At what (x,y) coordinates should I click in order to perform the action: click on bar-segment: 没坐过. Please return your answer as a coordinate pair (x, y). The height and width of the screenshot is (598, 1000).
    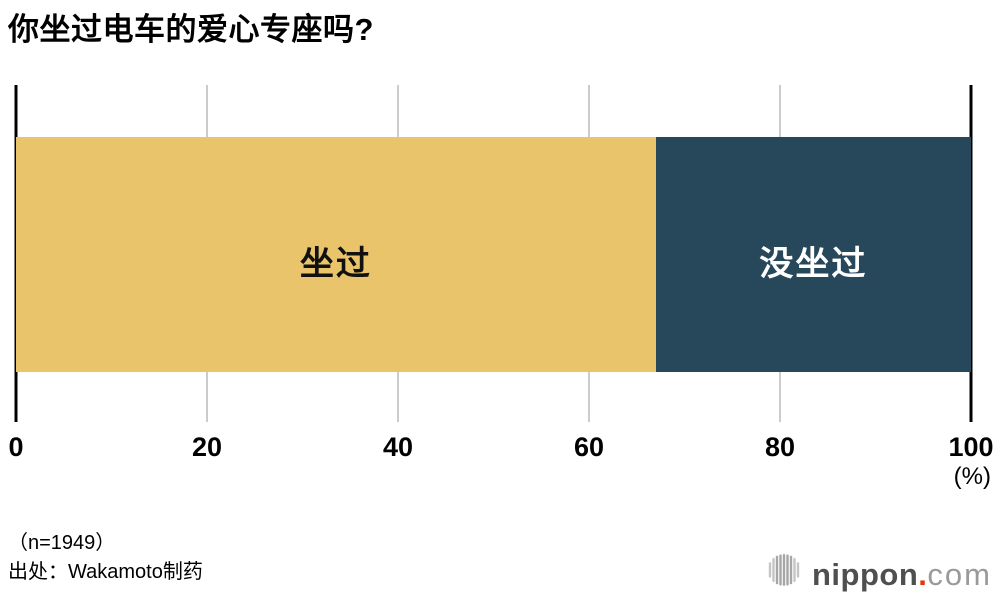
    Looking at the image, I should click on (813, 254).